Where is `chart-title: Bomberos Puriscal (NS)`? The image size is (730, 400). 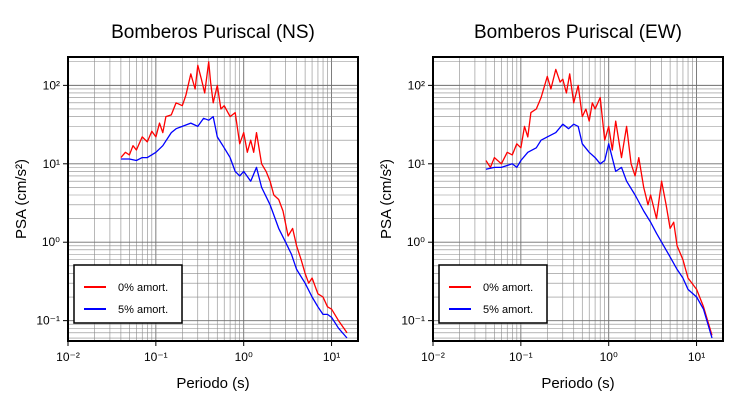 chart-title: Bomberos Puriscal (NS) is located at coordinates (213, 32).